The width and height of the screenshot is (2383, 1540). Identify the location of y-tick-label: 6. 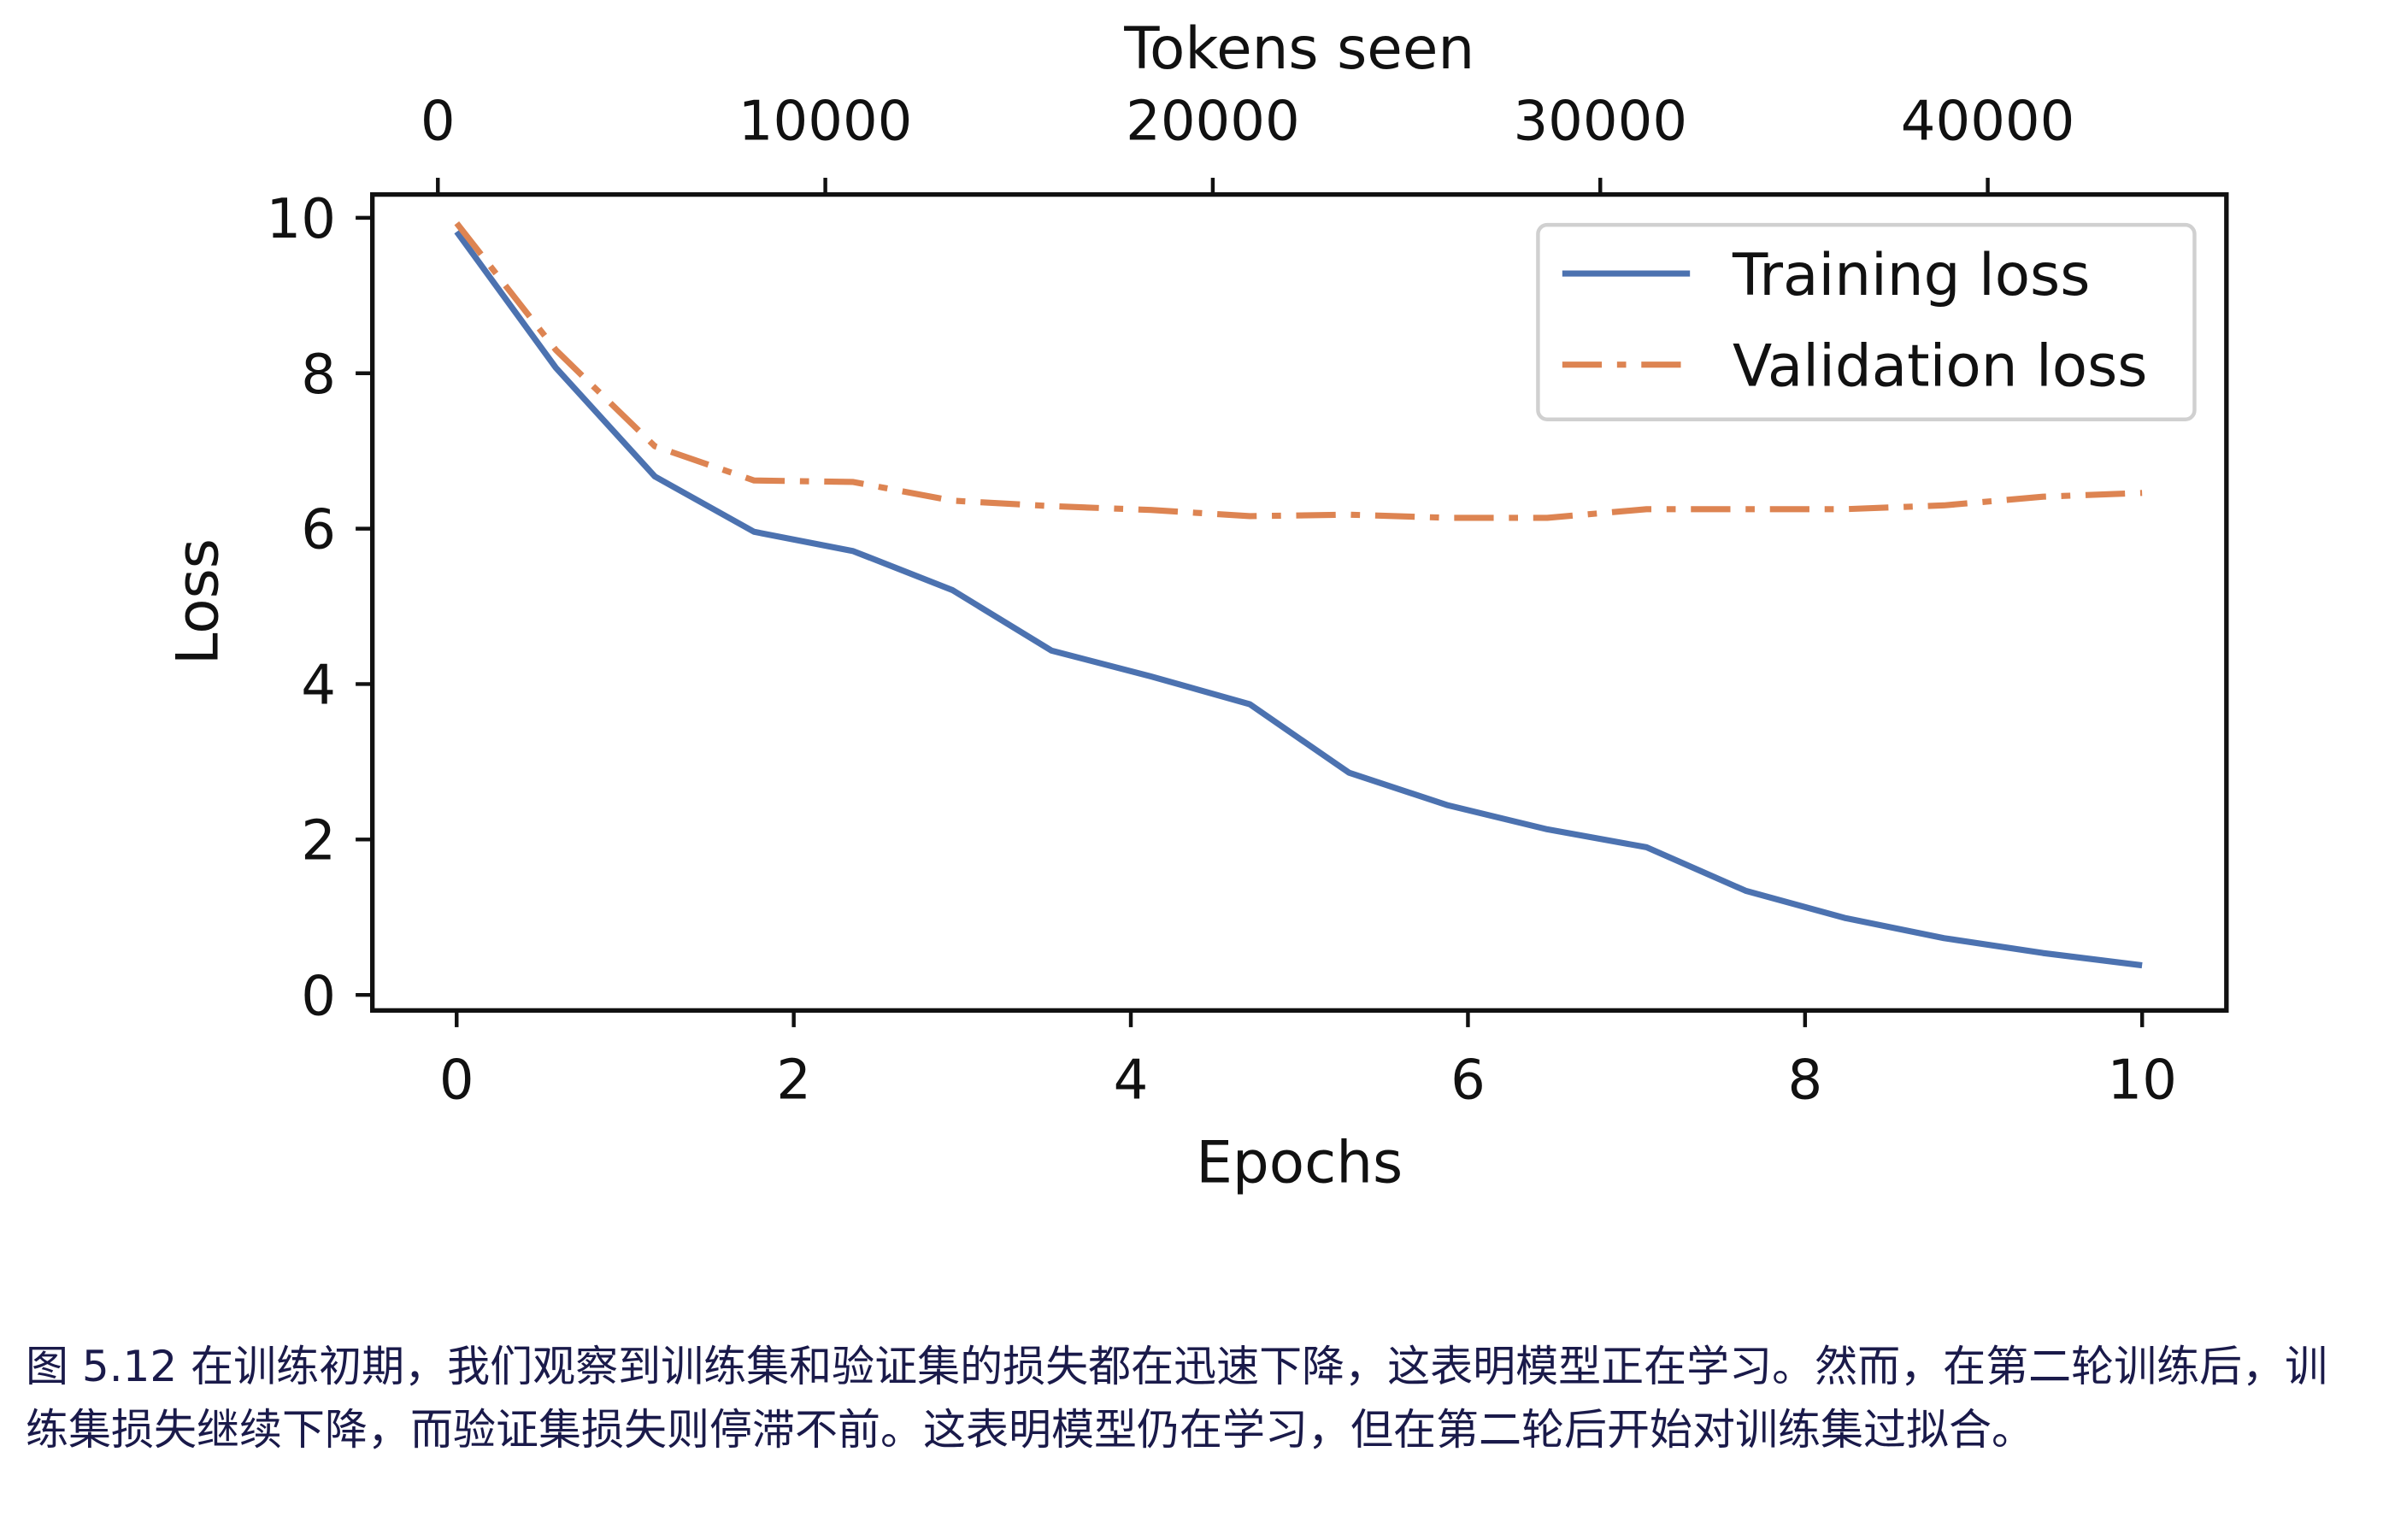
(318, 530).